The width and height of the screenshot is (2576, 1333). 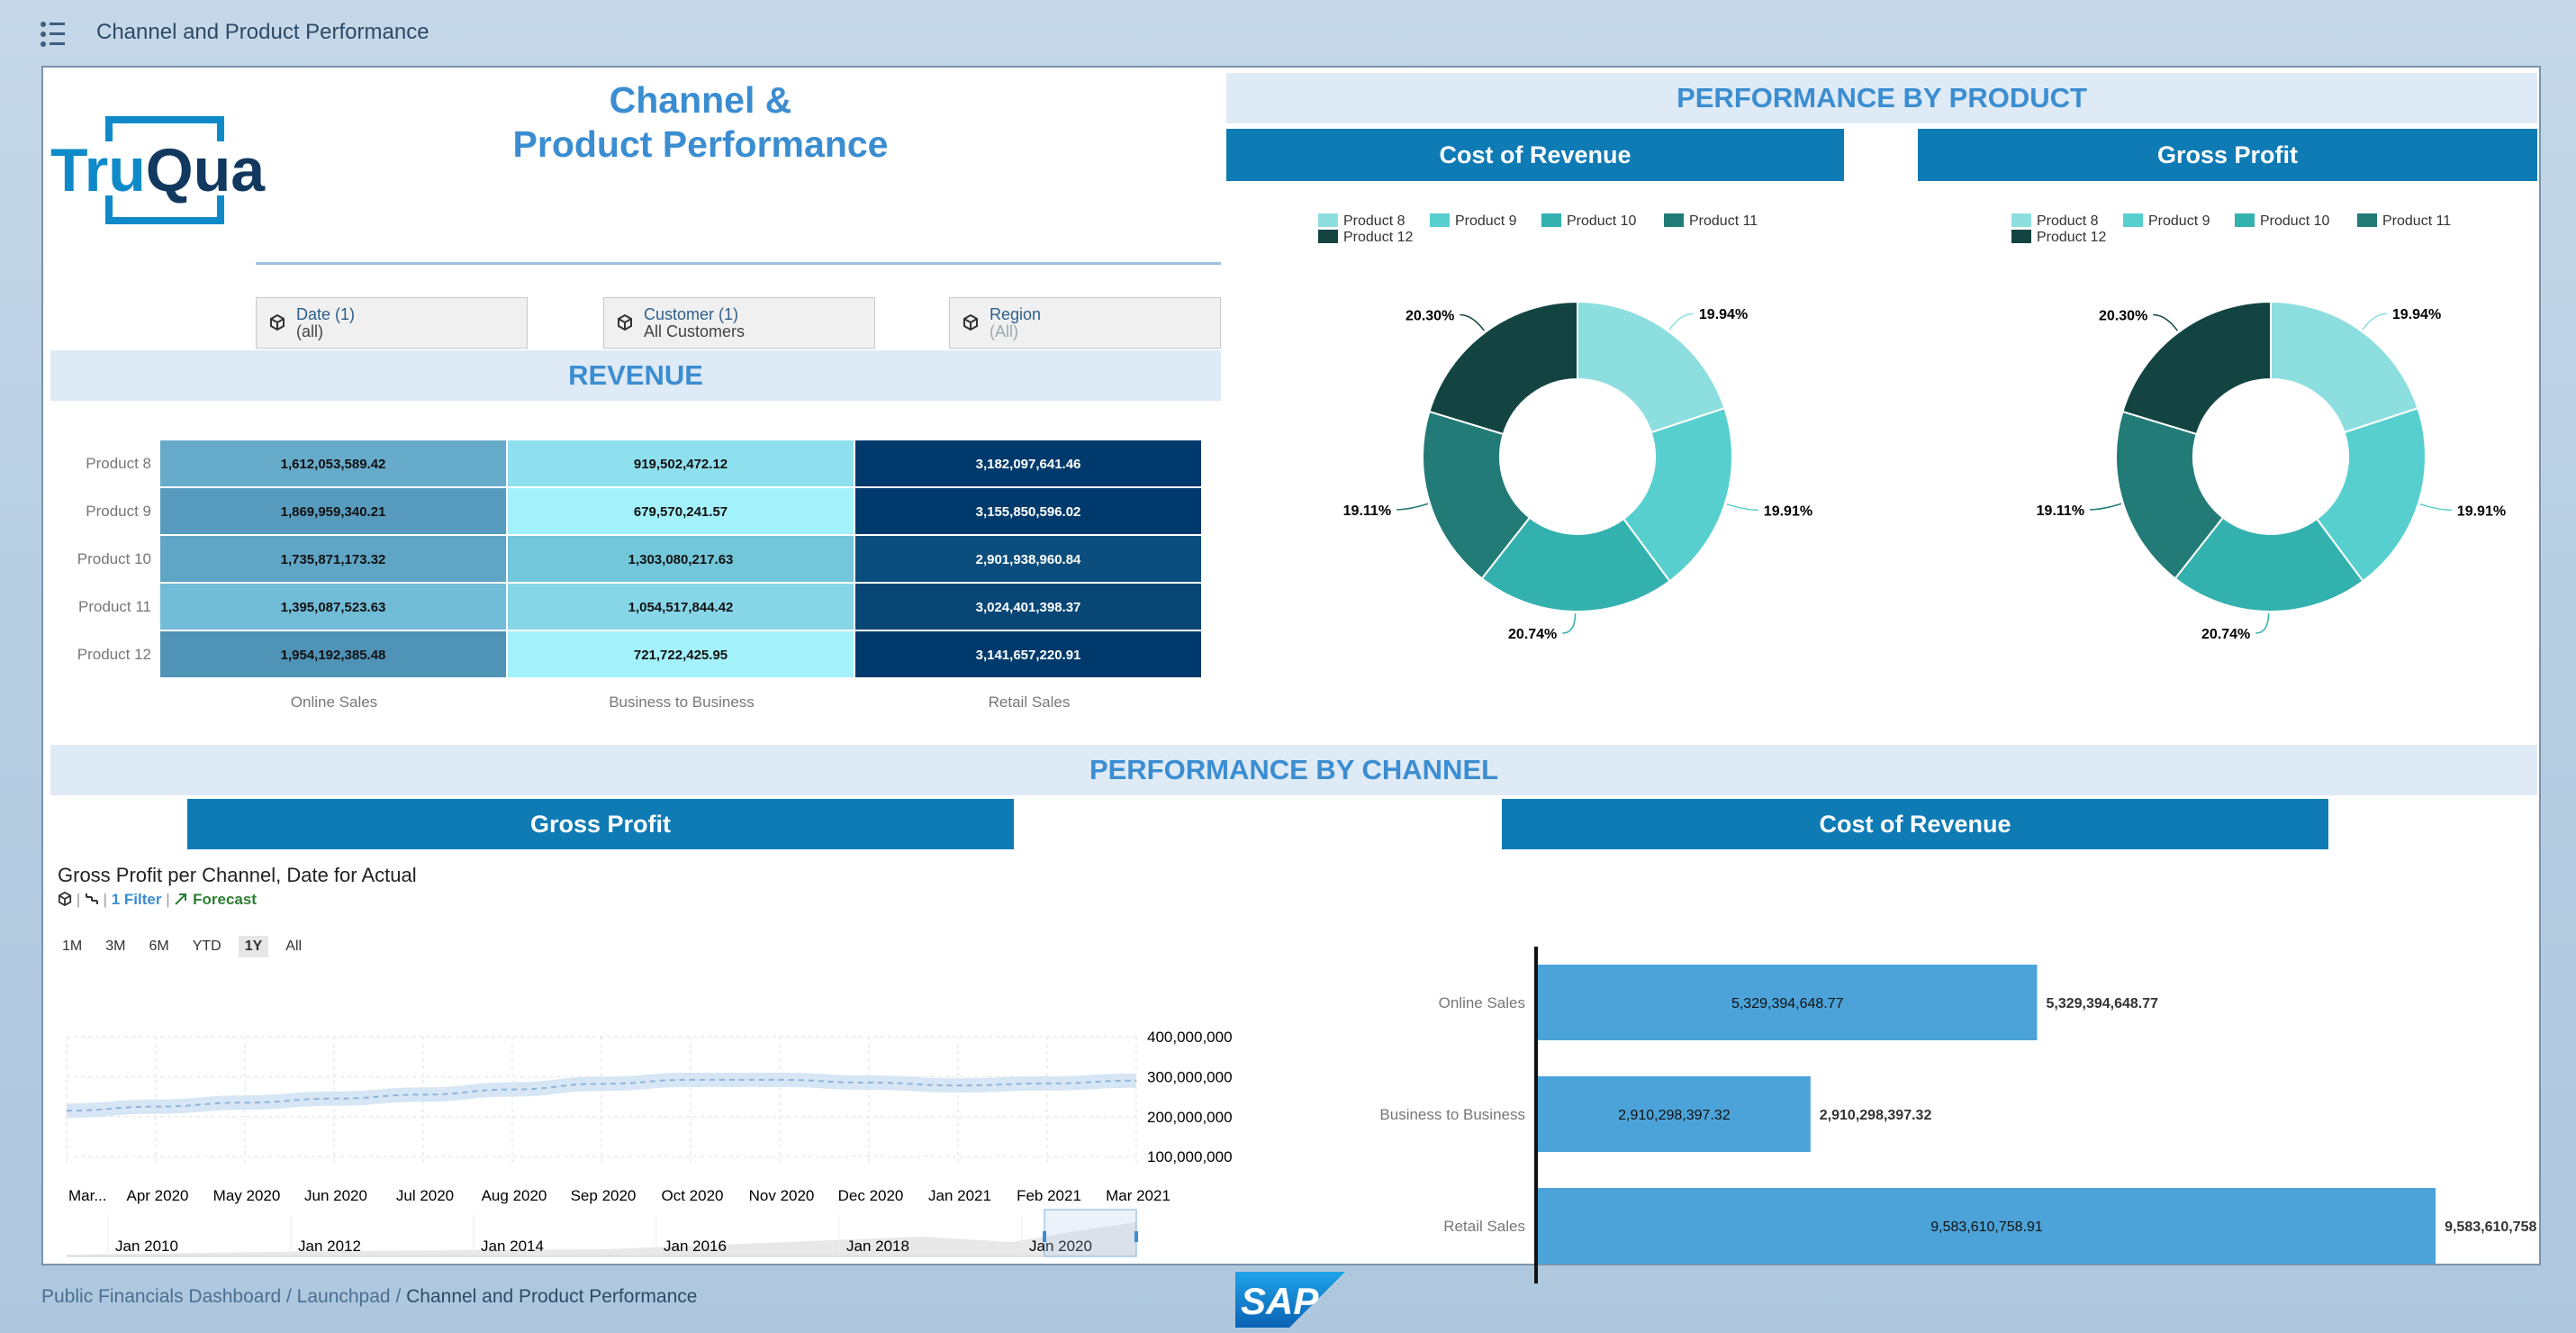 I want to click on filter-cube-icon, so click(x=970, y=322).